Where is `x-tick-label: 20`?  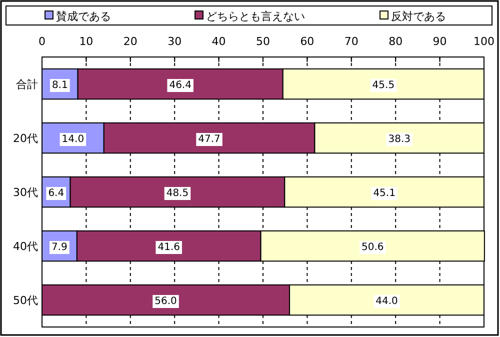
x-tick-label: 20 is located at coordinates (130, 41).